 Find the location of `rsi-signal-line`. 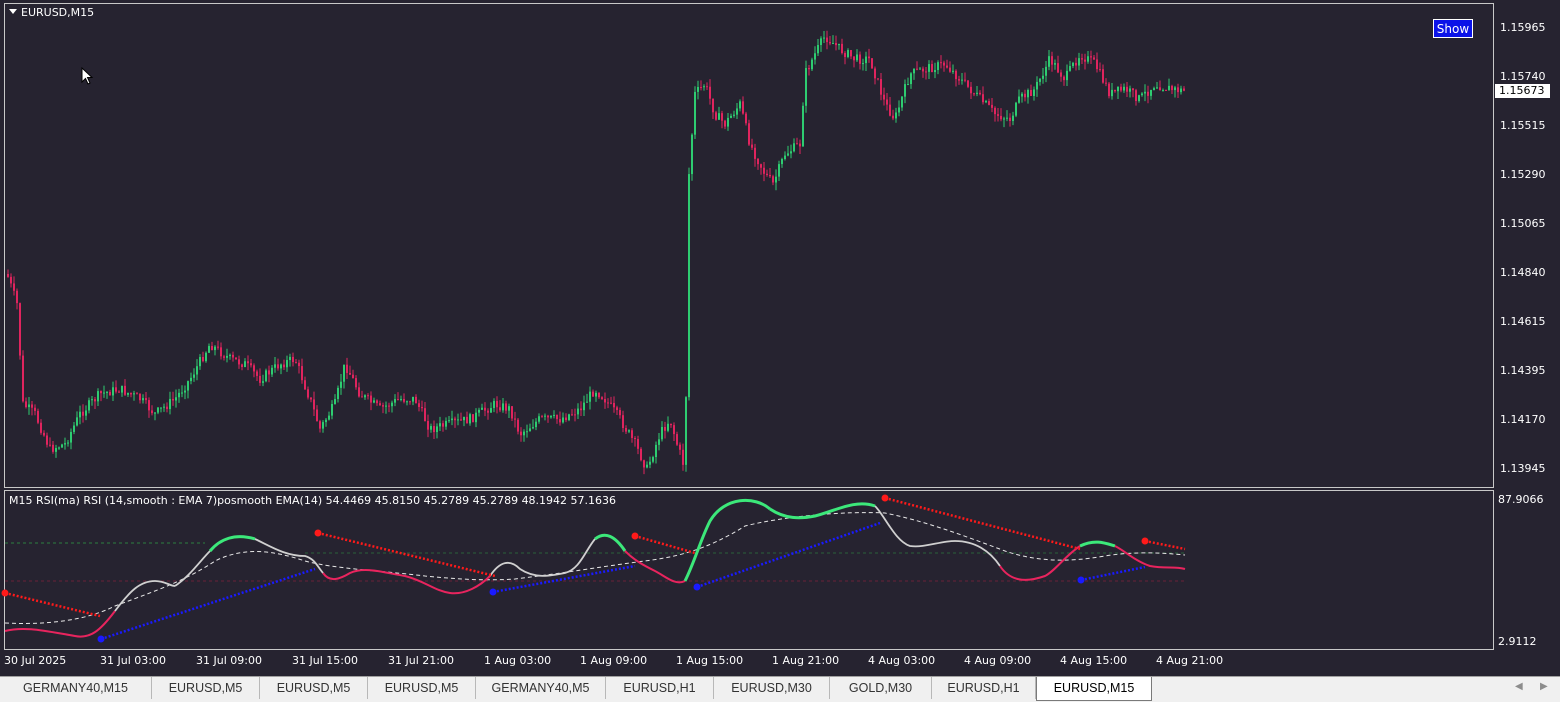

rsi-signal-line is located at coordinates (595, 568).